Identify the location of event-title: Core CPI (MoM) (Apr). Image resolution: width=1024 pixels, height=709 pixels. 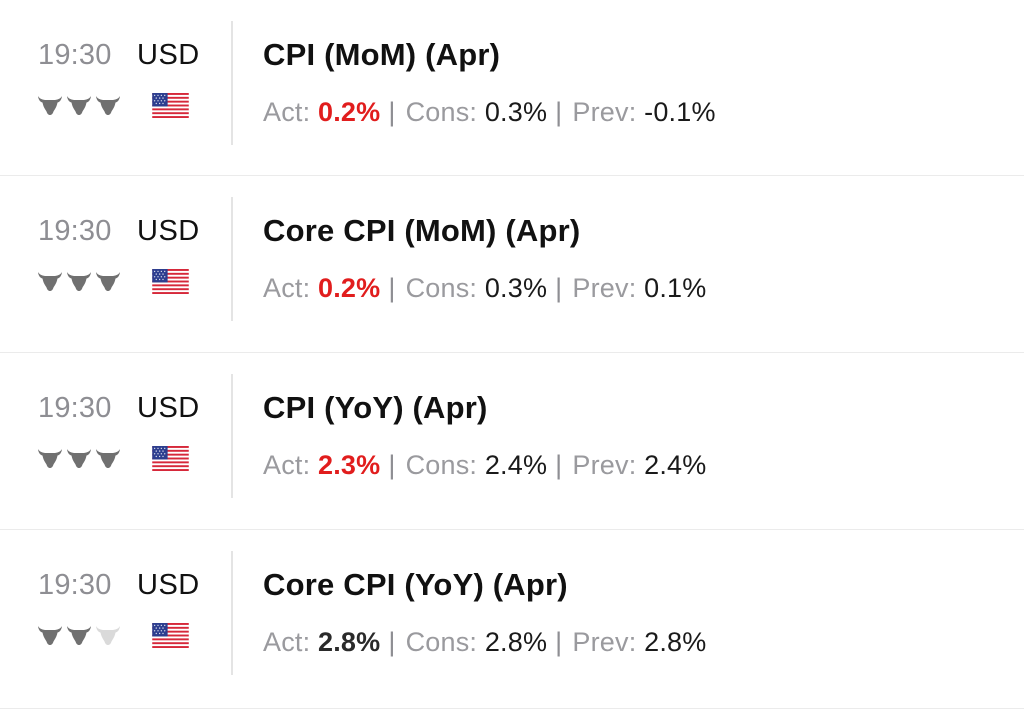
(422, 230).